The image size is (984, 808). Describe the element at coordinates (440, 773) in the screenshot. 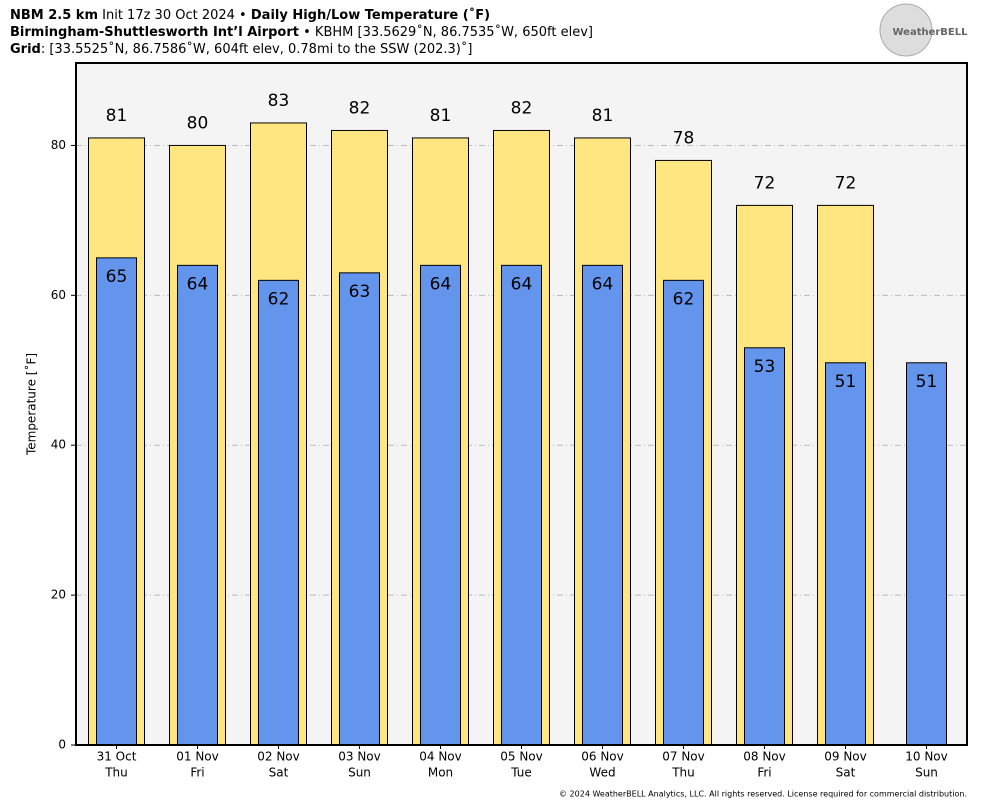

I see `x-tick-sublabel: Mon` at that location.